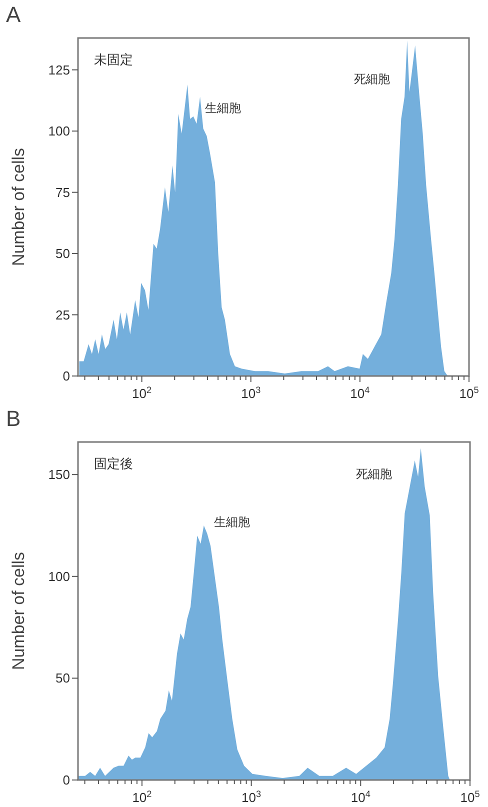 The height and width of the screenshot is (807, 488). What do you see at coordinates (13, 418) in the screenshot?
I see `chart-title: B` at bounding box center [13, 418].